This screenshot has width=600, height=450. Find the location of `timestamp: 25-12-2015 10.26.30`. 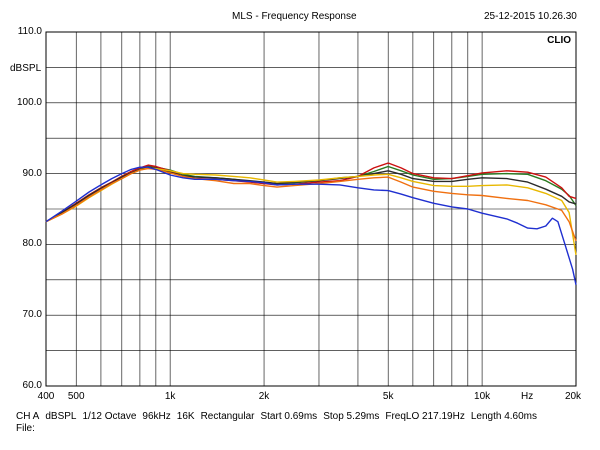

timestamp: 25-12-2015 10.26.30 is located at coordinates (530, 16).